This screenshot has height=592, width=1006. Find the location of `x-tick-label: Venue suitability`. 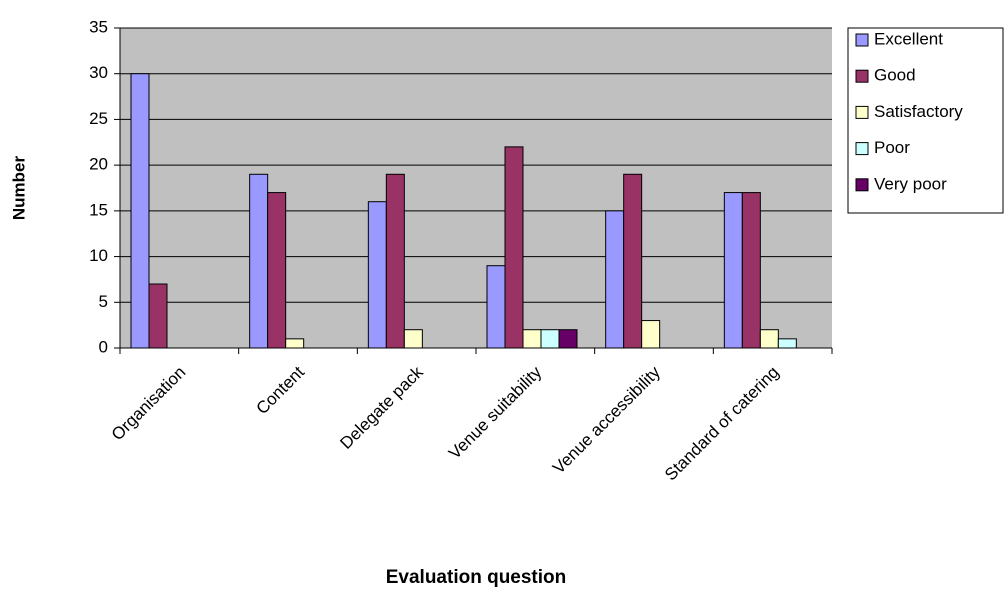

x-tick-label: Venue suitability is located at coordinates (495, 412).